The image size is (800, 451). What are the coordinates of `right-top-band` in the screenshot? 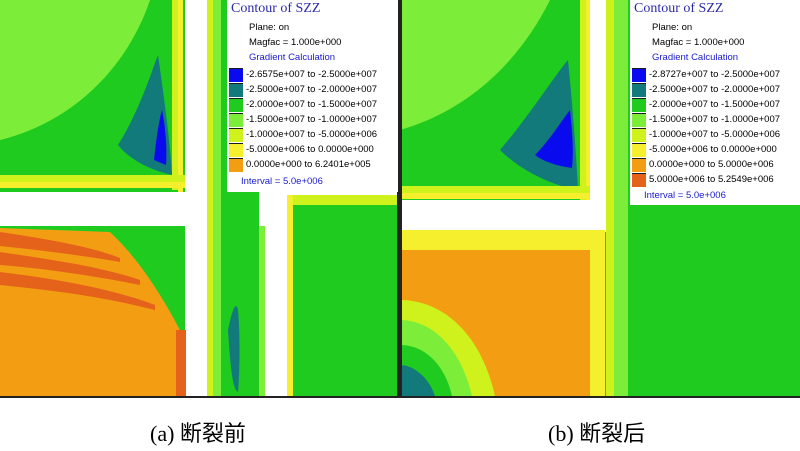 It's located at (346, 200).